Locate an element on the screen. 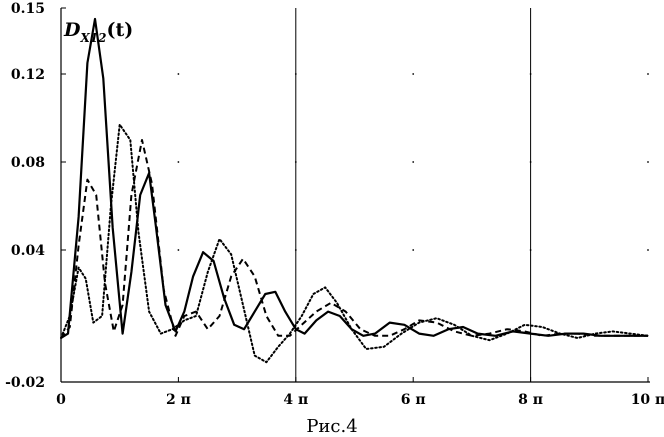 This screenshot has width=664, height=437. y-axis-label-base: D is located at coordinates (72, 30).